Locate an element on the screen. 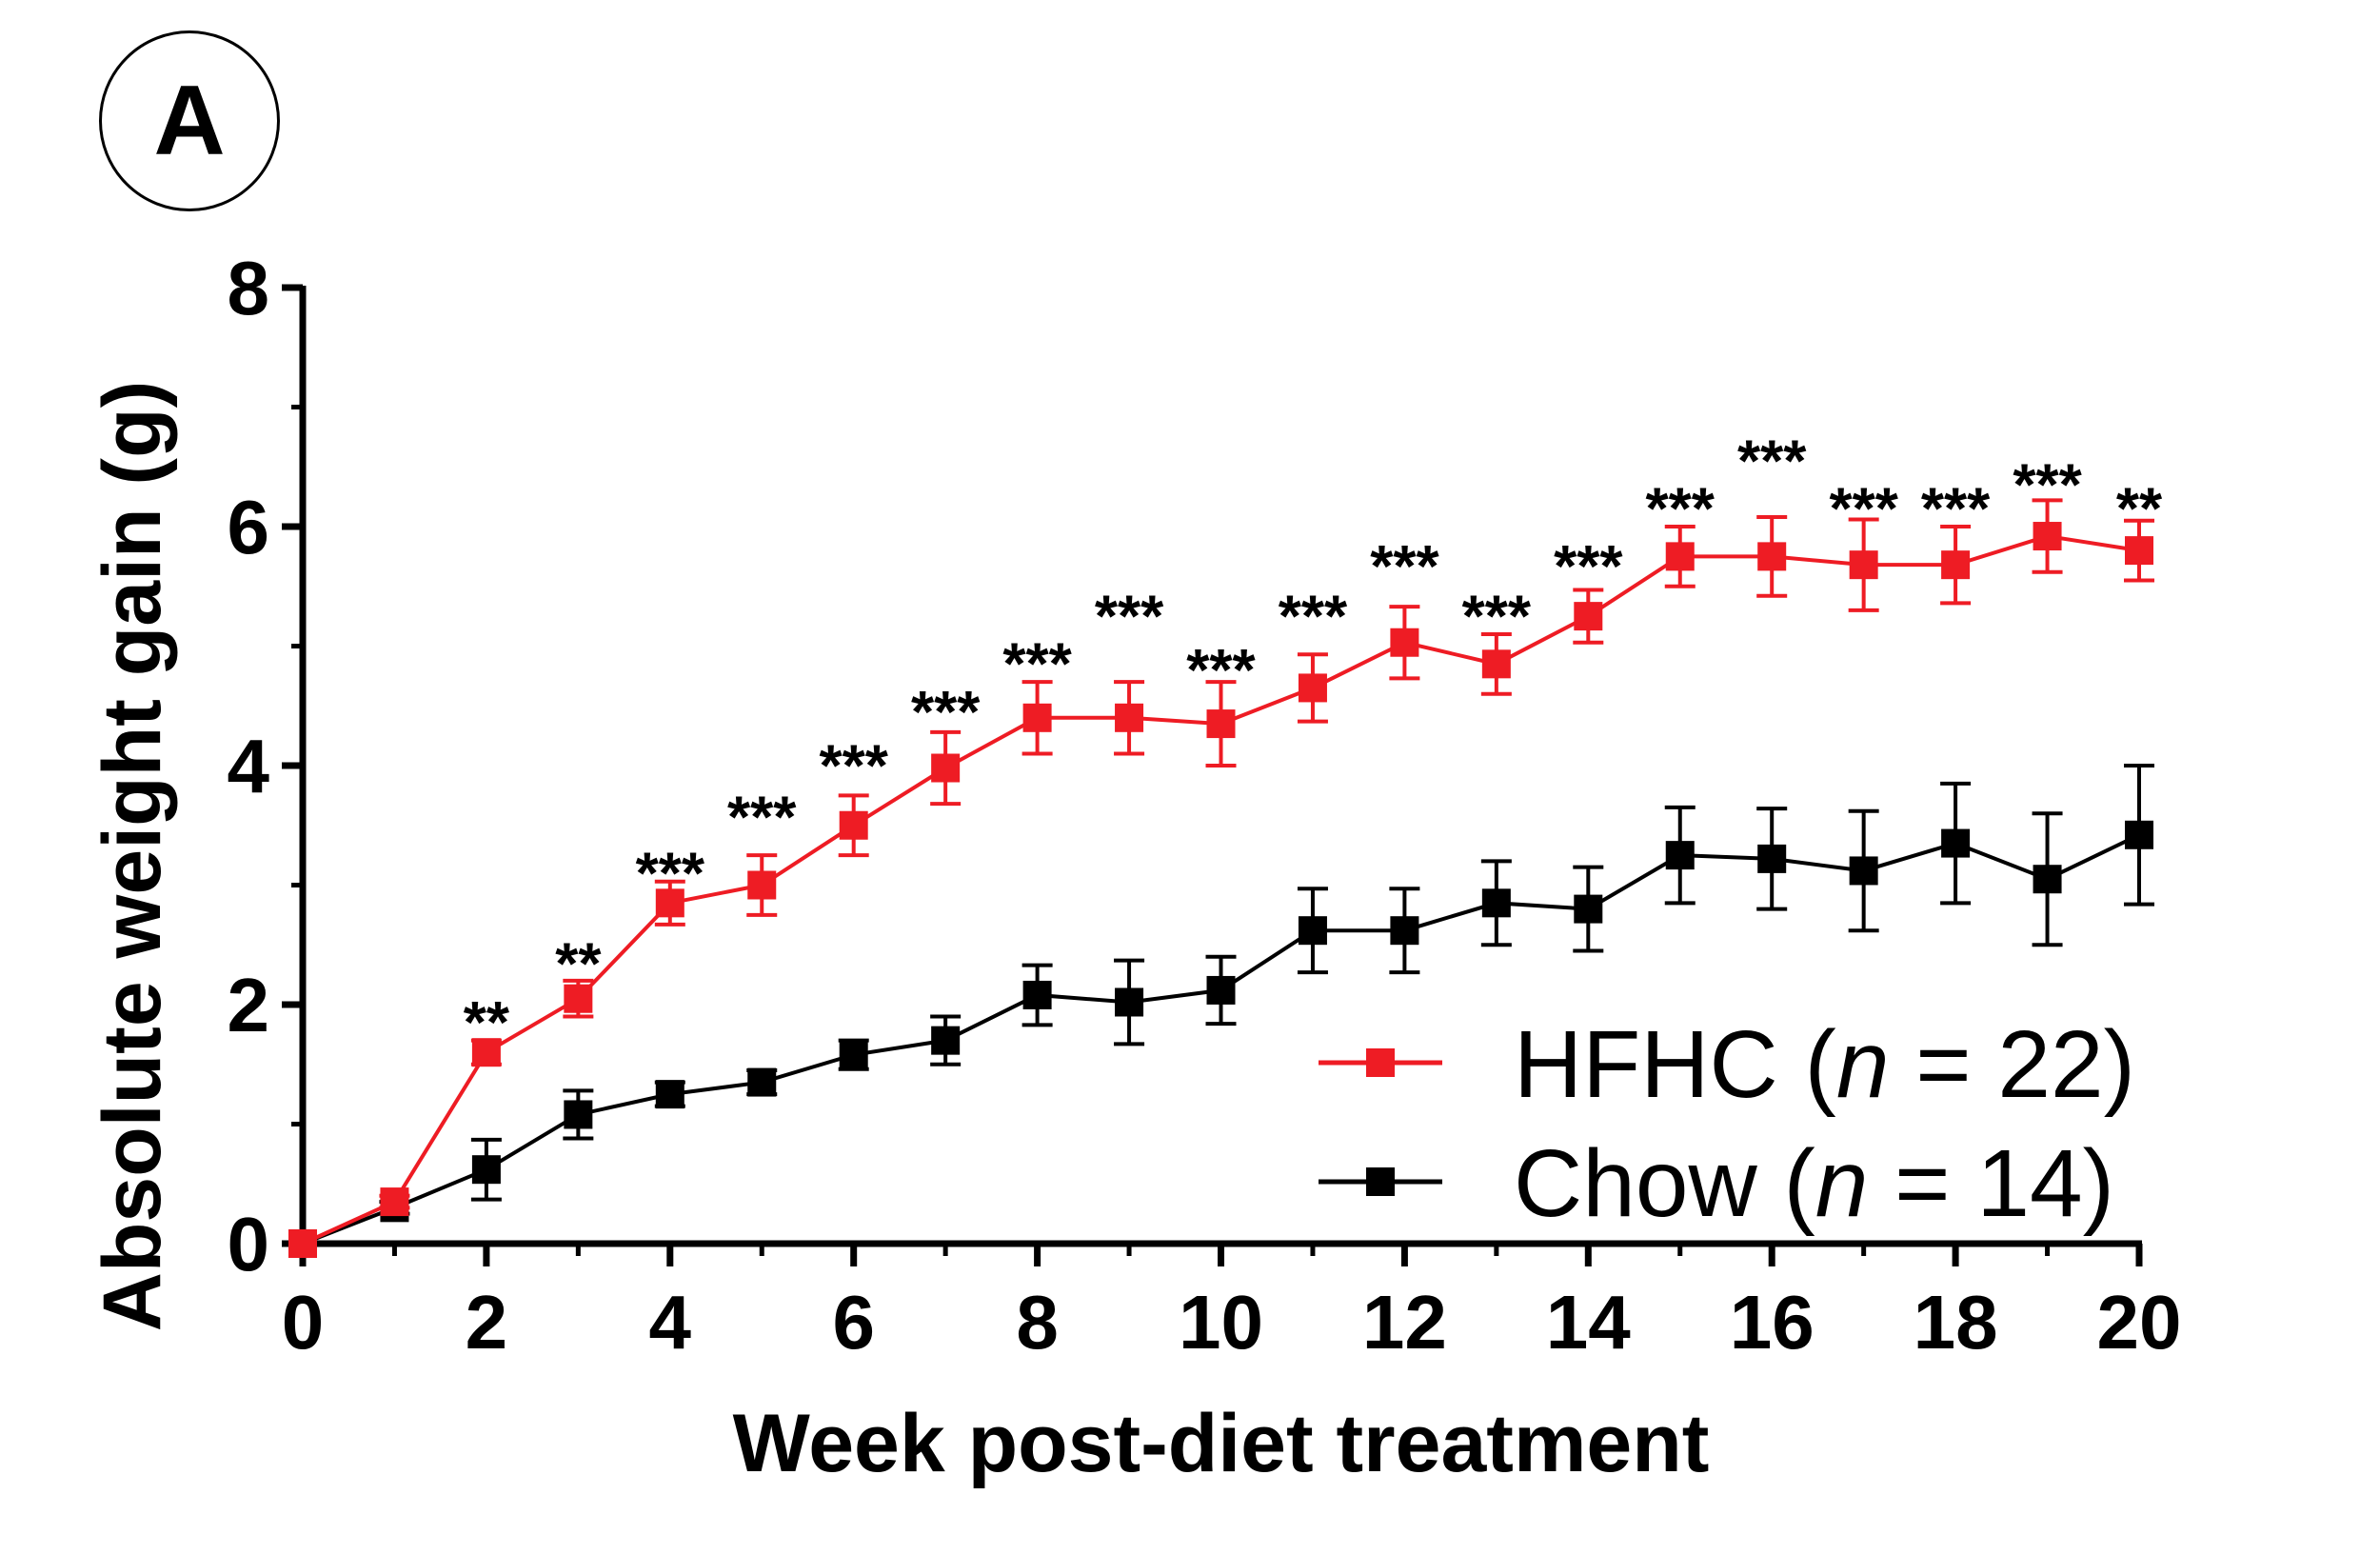 The height and width of the screenshot is (1555, 2380). y-tick-label: 0 is located at coordinates (249, 1244).